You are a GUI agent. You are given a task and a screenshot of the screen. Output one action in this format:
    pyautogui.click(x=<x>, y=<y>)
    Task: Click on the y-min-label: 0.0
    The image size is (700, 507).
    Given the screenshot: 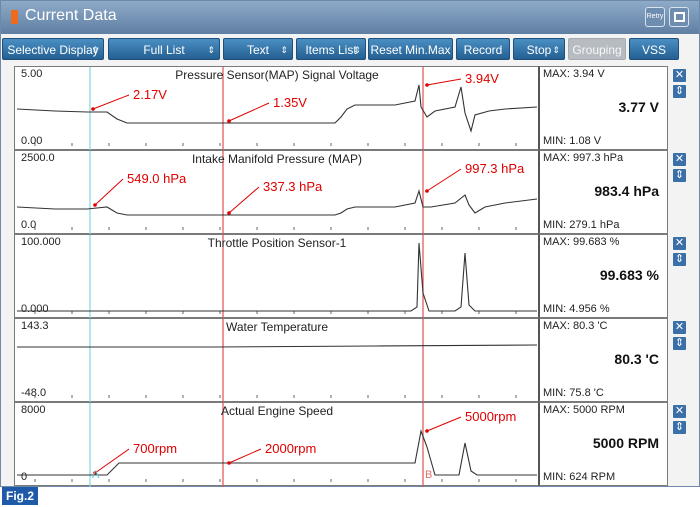 What is the action you would take?
    pyautogui.click(x=29, y=225)
    